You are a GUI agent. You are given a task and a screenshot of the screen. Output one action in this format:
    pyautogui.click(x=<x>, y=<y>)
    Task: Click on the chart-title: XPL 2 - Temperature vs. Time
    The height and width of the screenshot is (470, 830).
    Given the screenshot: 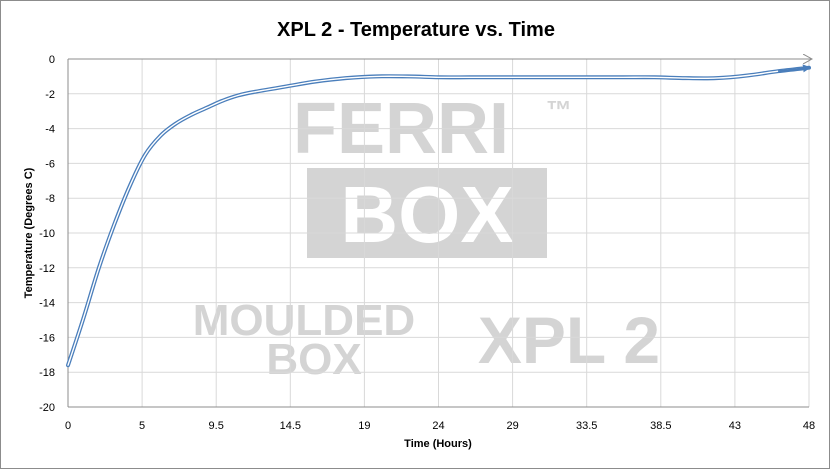 What is the action you would take?
    pyautogui.click(x=416, y=30)
    